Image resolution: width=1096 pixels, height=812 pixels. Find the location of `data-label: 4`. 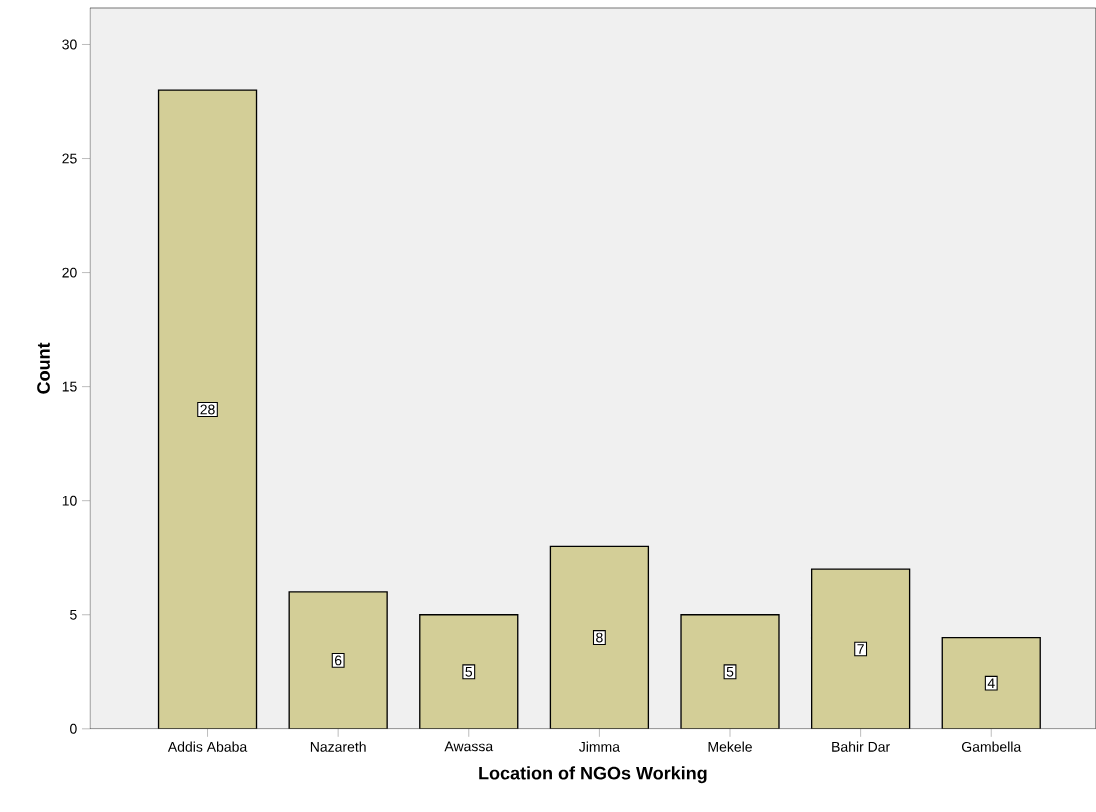

data-label: 4 is located at coordinates (991, 683).